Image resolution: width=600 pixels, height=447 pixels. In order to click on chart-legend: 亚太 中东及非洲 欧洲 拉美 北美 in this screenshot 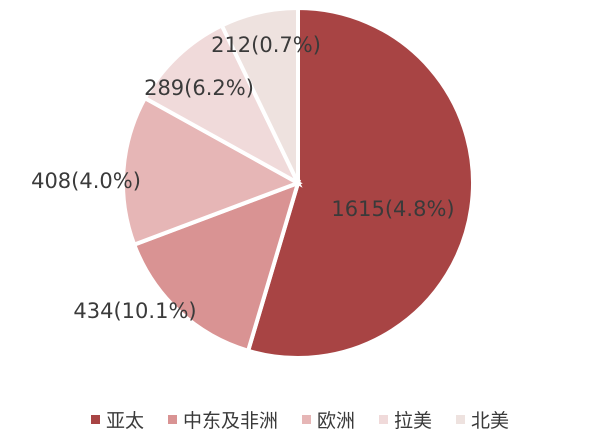, I will do `click(300, 419)`.